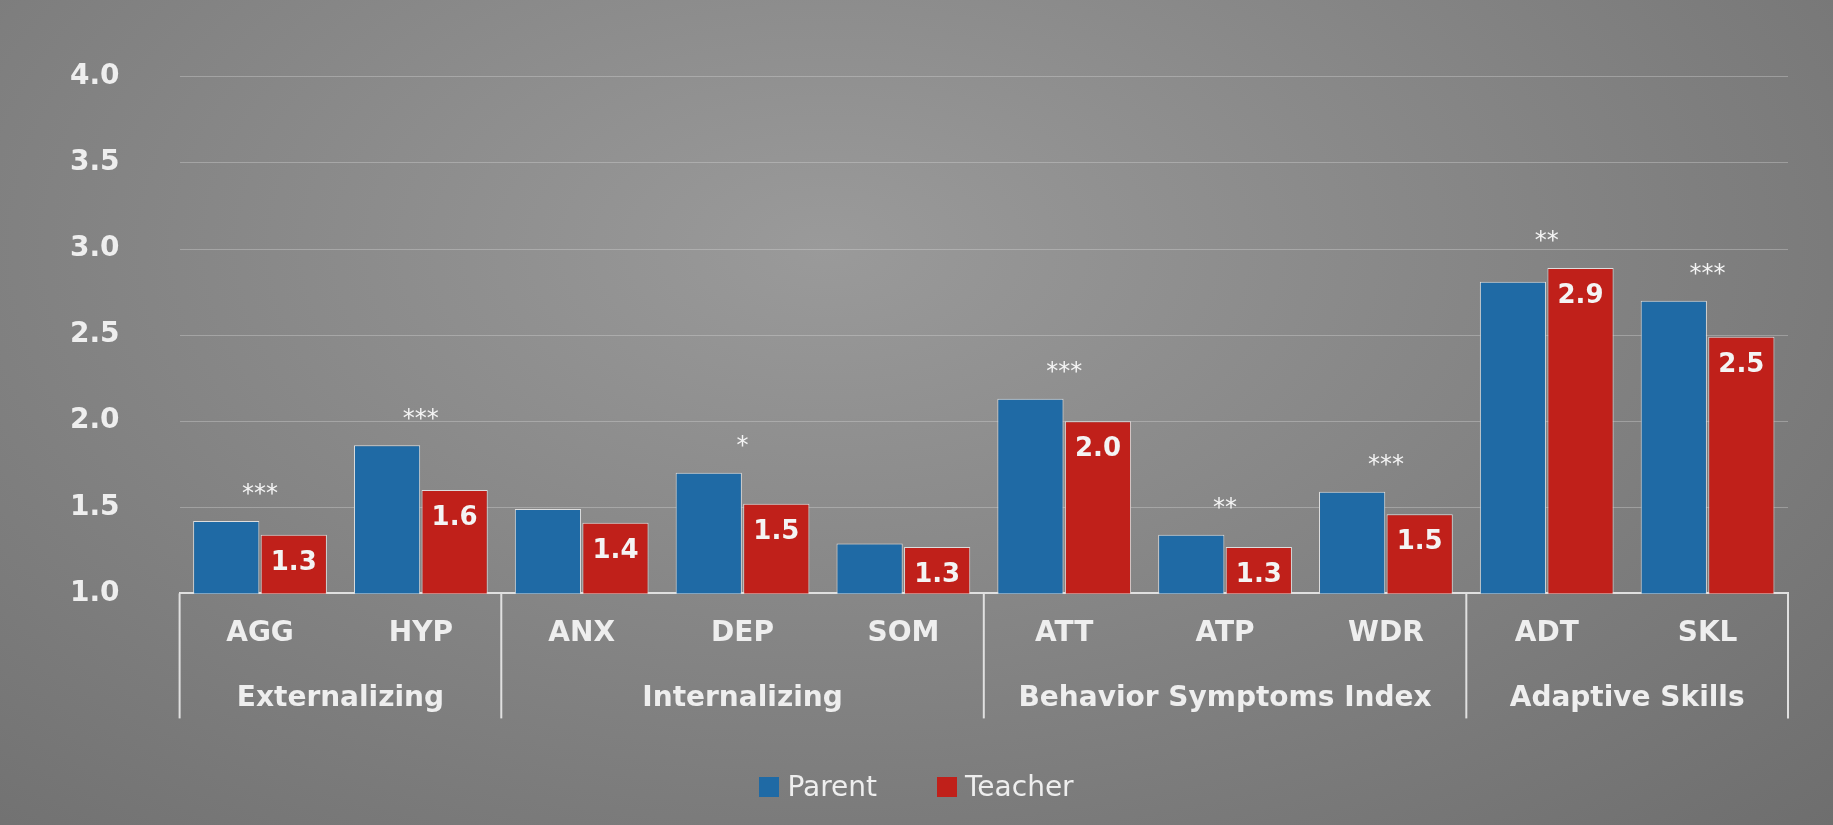  What do you see at coordinates (94, 247) in the screenshot?
I see `y-tick-label: 3.0` at bounding box center [94, 247].